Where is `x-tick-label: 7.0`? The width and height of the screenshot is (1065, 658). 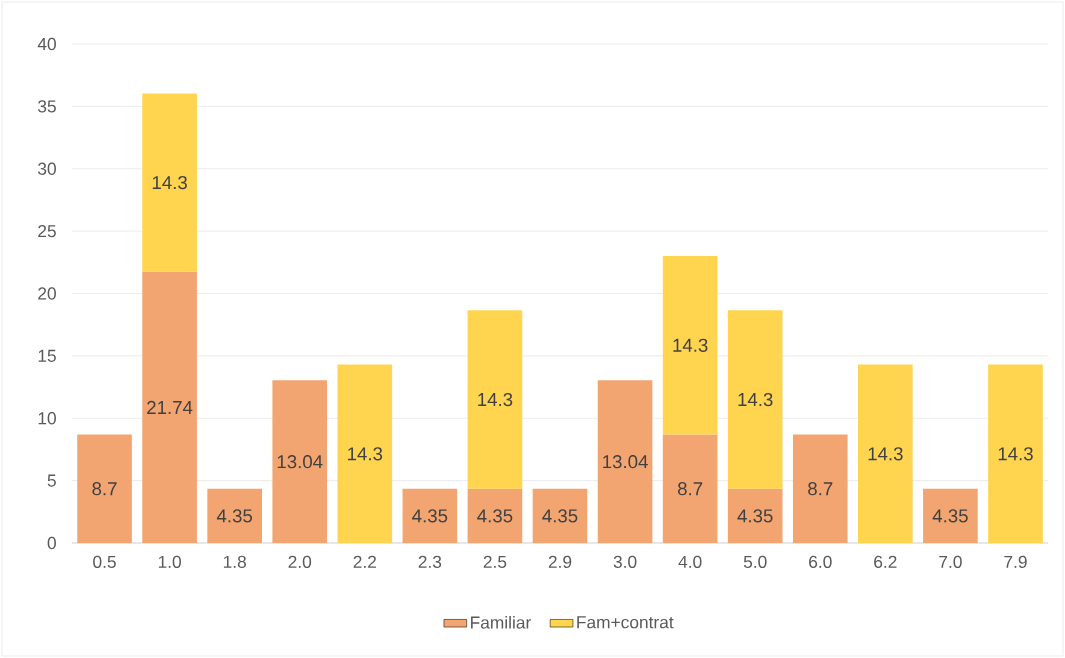
x-tick-label: 7.0 is located at coordinates (950, 561).